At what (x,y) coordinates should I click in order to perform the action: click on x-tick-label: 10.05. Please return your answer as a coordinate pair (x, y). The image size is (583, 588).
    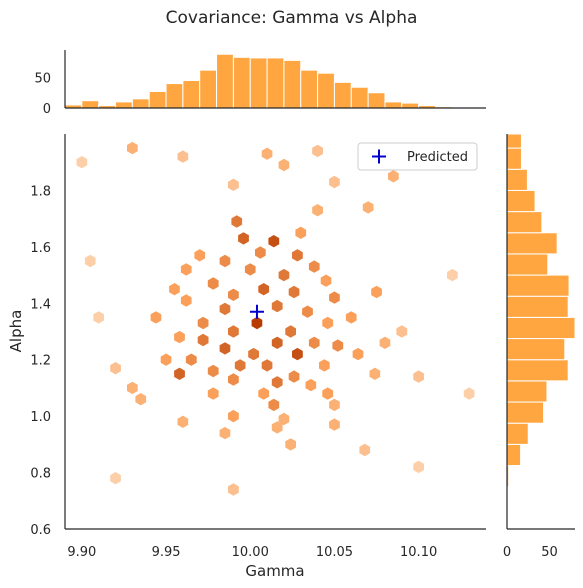
    Looking at the image, I should click on (334, 552).